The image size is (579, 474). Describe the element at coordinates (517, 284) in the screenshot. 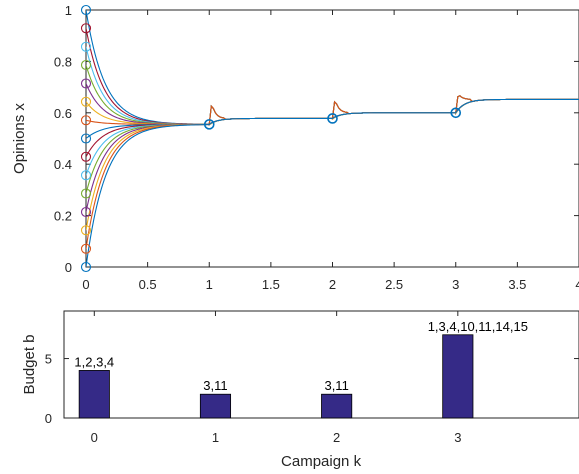

I see `opinions-x-tick-label: 3.5` at that location.